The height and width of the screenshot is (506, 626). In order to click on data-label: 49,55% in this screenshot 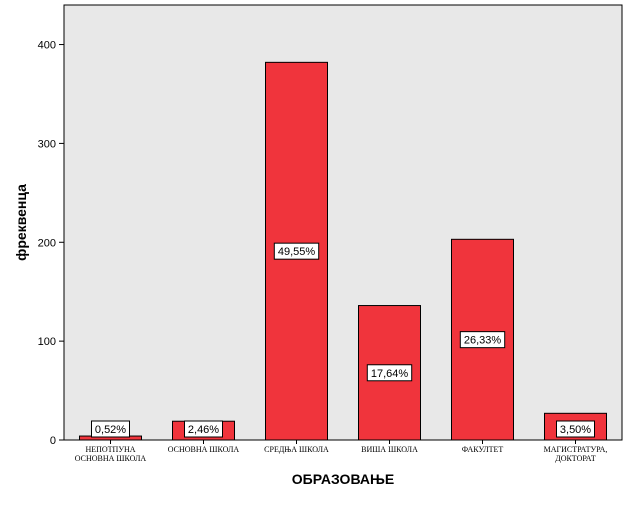, I will do `click(297, 252)`.